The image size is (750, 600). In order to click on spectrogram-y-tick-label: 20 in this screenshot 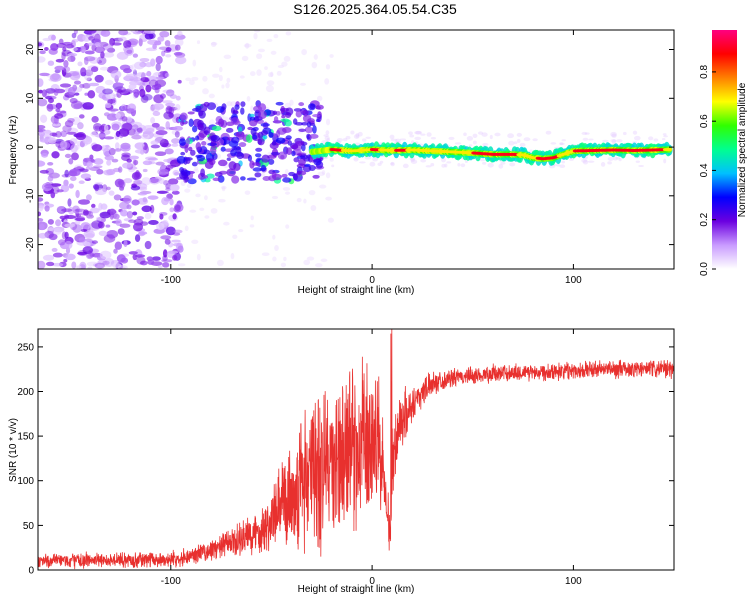, I will do `click(30, 50)`.